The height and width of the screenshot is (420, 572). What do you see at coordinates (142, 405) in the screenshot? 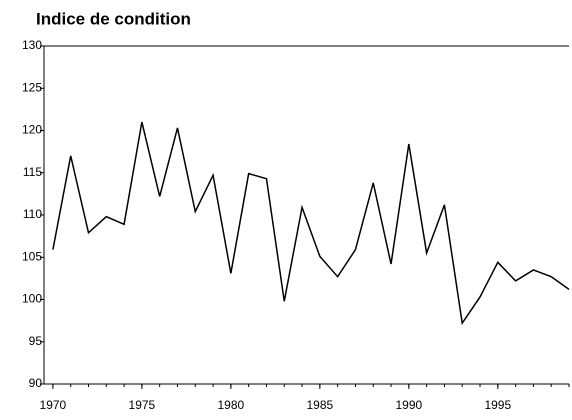
I see `x-tick-label: 1975` at bounding box center [142, 405].